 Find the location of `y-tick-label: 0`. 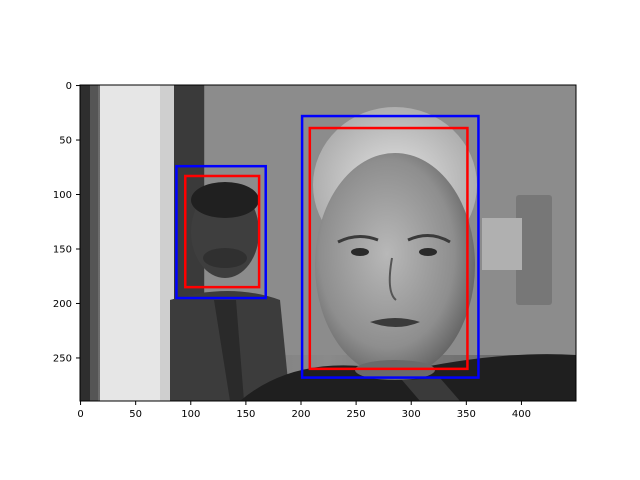

y-tick-label: 0 is located at coordinates (69, 86).